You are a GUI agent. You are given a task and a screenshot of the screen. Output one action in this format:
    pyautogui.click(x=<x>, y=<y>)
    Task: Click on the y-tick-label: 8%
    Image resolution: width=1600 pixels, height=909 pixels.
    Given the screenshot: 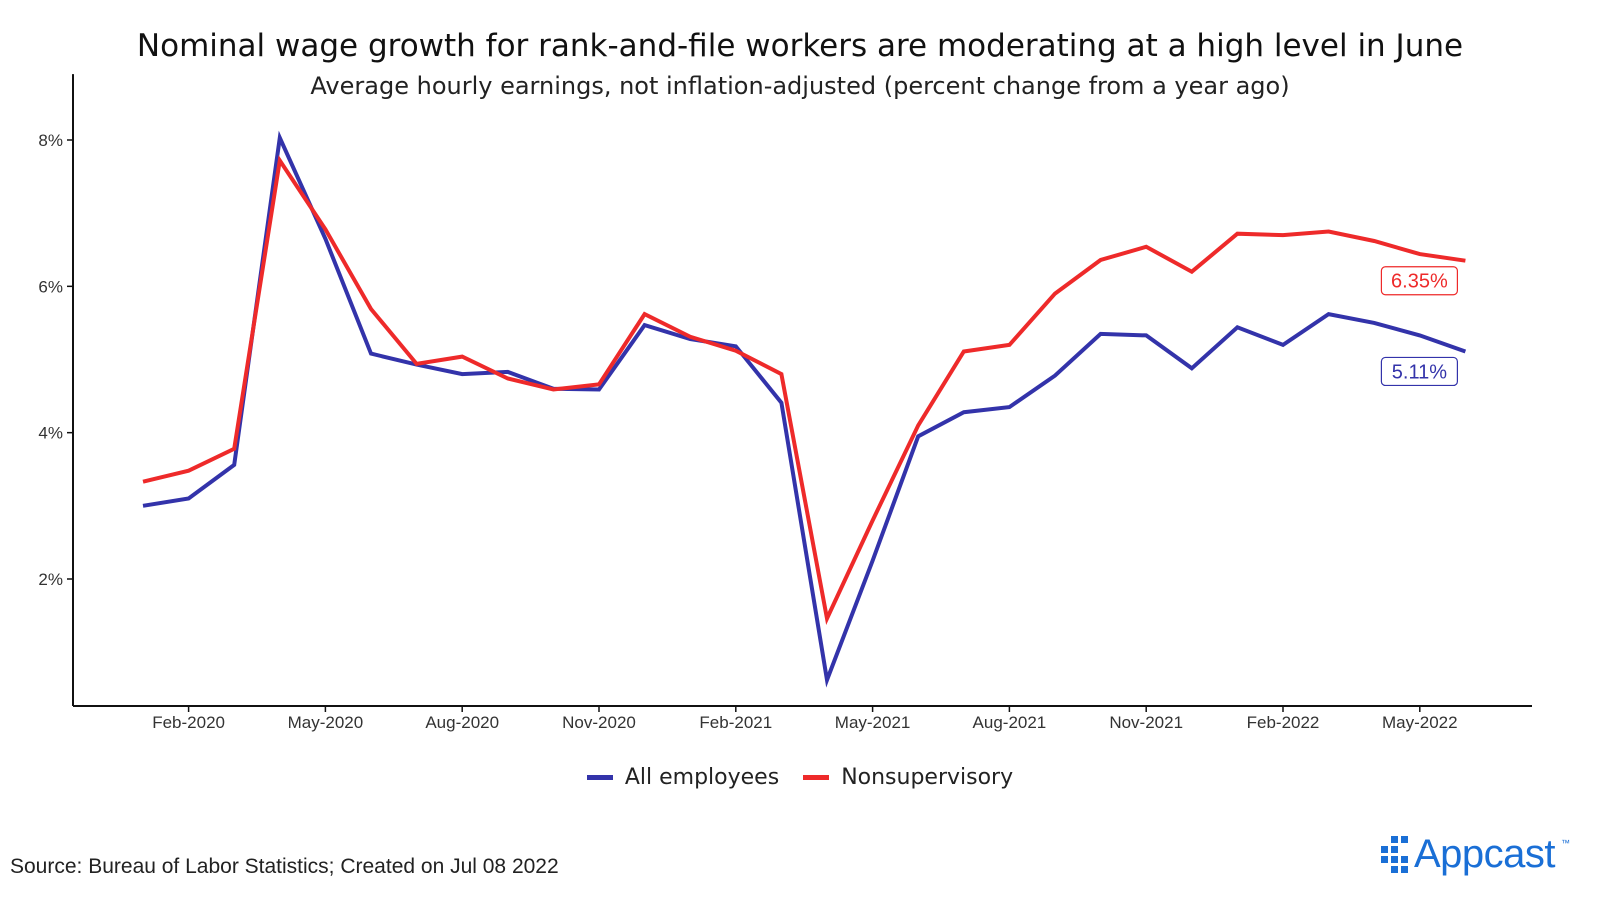 What is the action you would take?
    pyautogui.click(x=50, y=140)
    